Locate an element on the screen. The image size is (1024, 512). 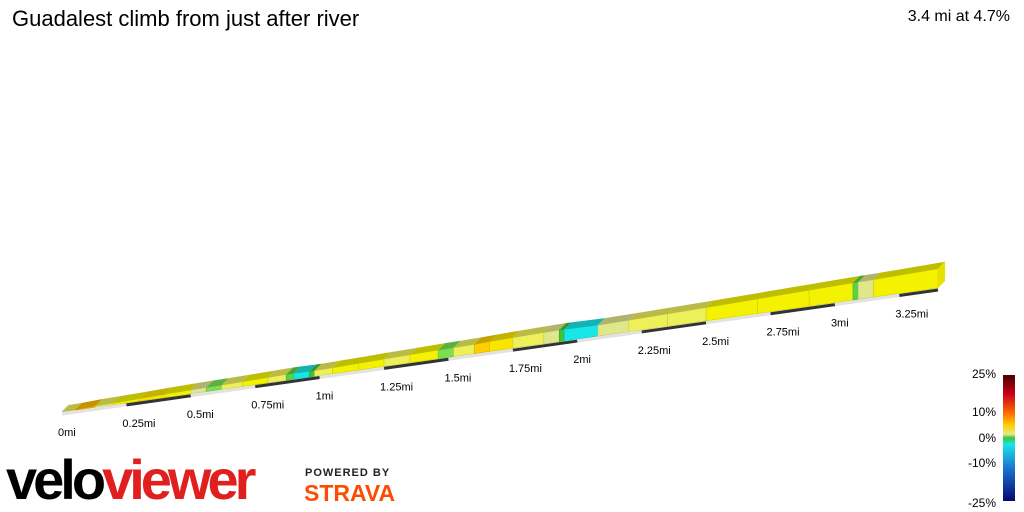
profile-start-cap is located at coordinates (65, 408).